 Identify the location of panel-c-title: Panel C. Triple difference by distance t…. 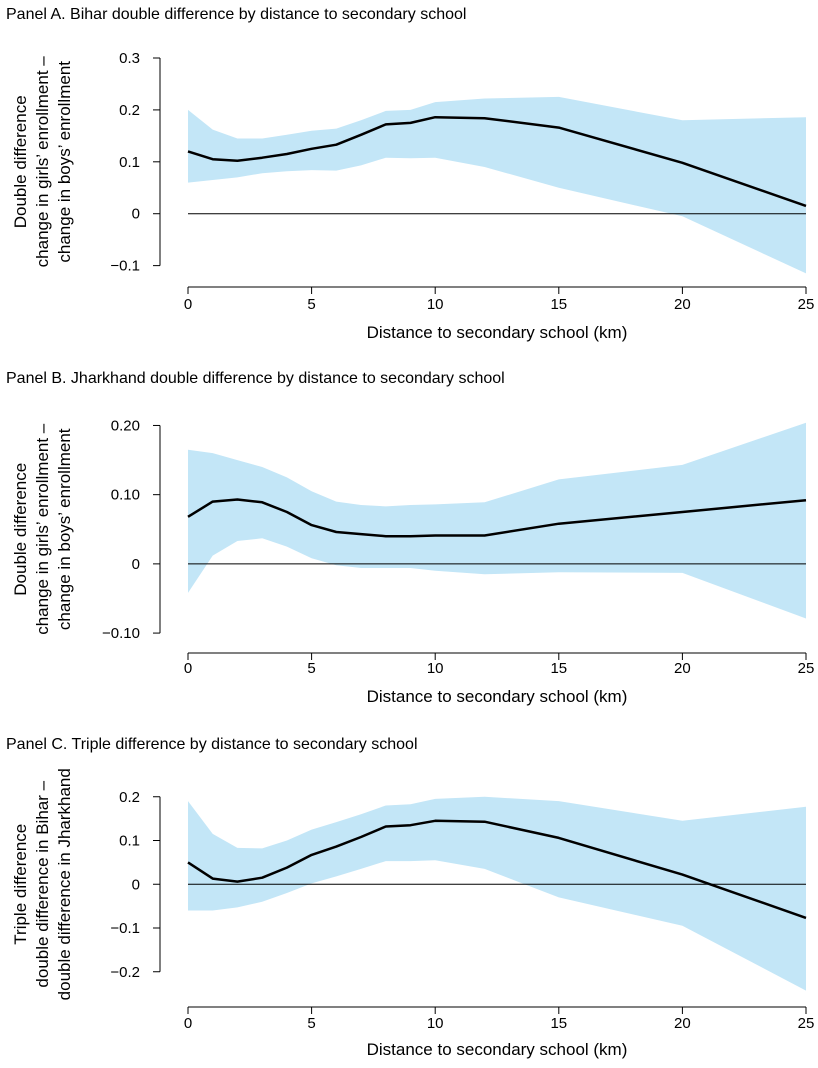
(212, 744).